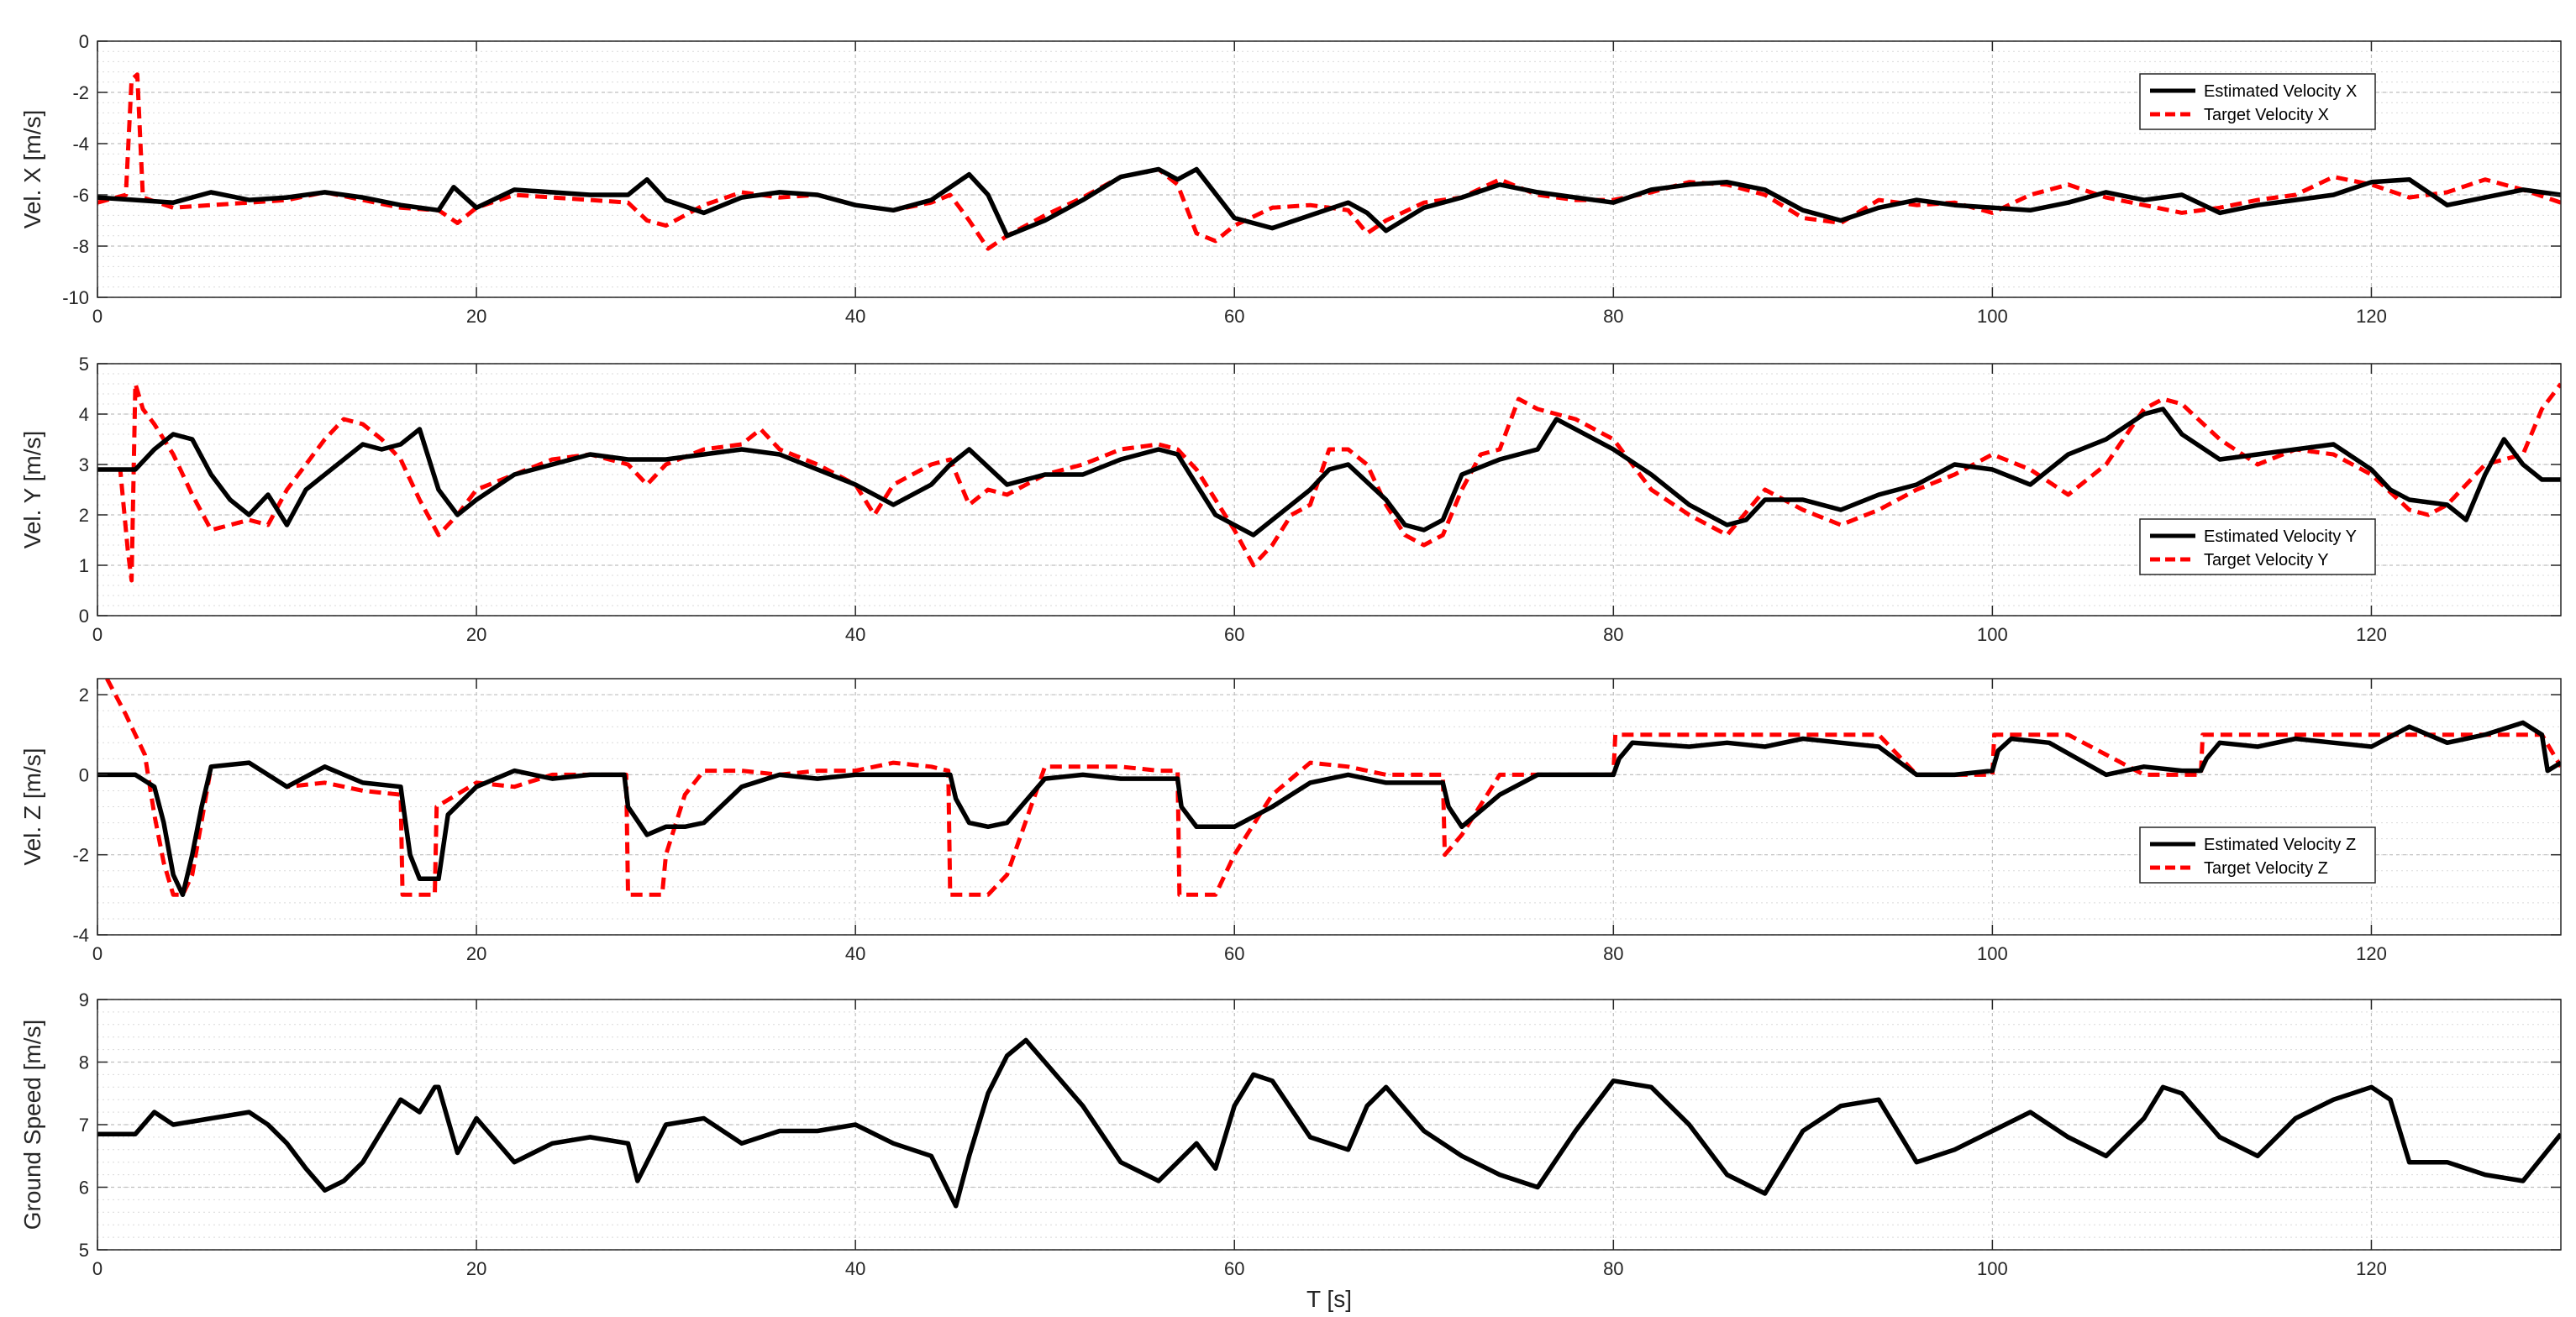 This screenshot has width=2576, height=1317. I want to click on series-line-target-velocity-y, so click(1329, 482).